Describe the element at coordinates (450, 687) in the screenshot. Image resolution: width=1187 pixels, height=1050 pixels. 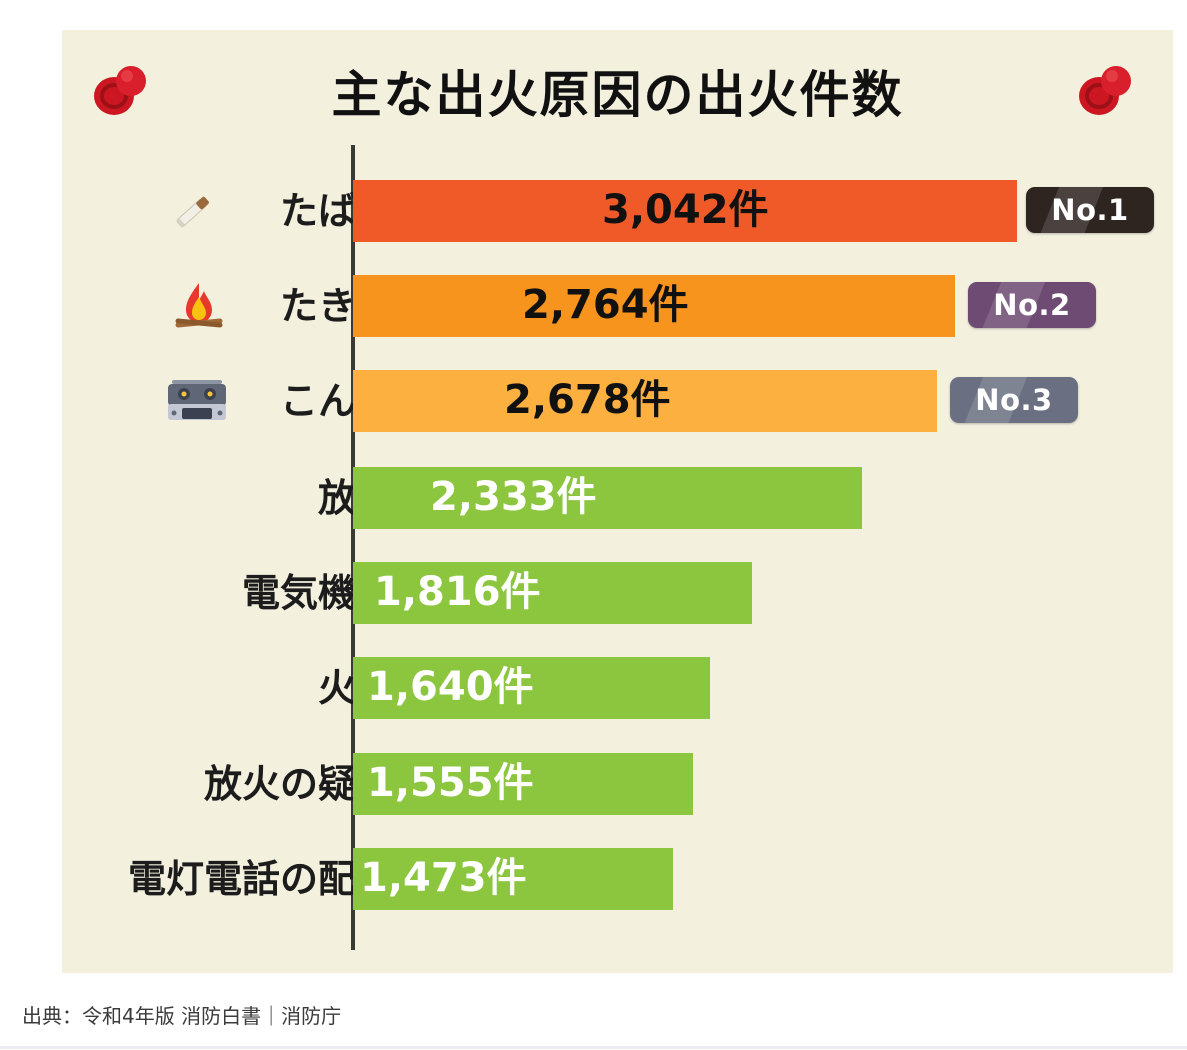
I see `bar-value-label: 1,640件` at that location.